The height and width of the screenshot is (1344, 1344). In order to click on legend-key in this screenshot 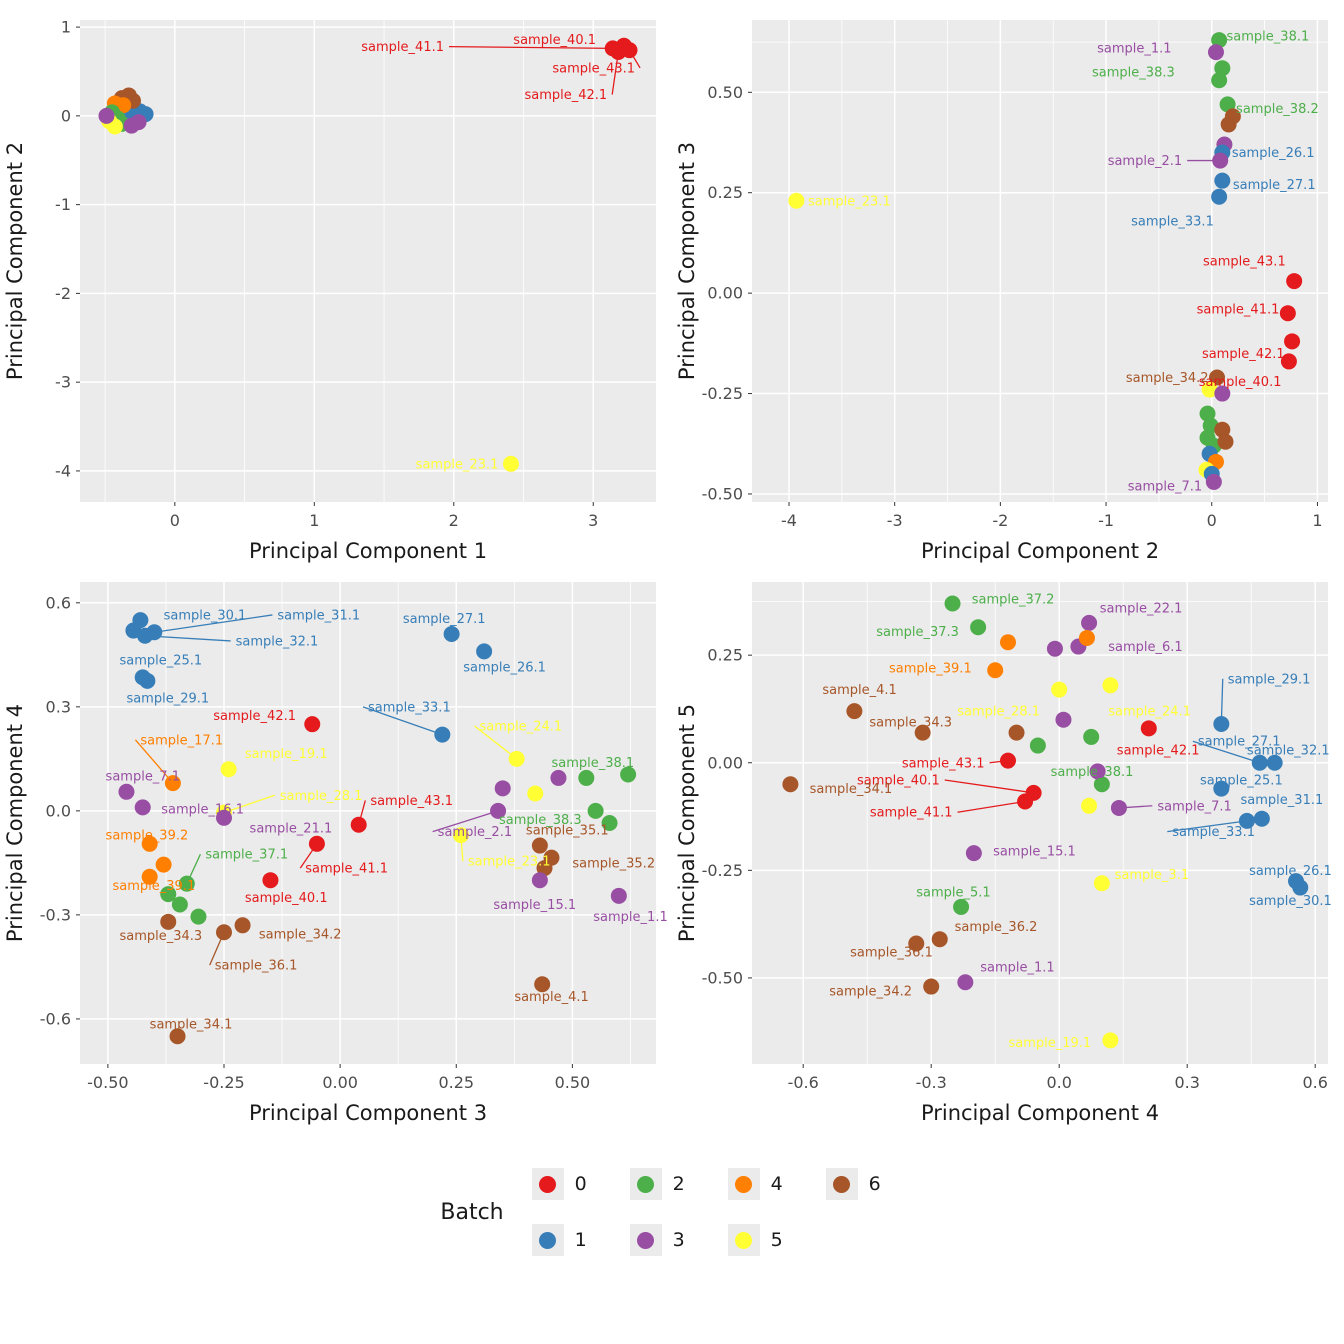, I will do `click(743, 1240)`.